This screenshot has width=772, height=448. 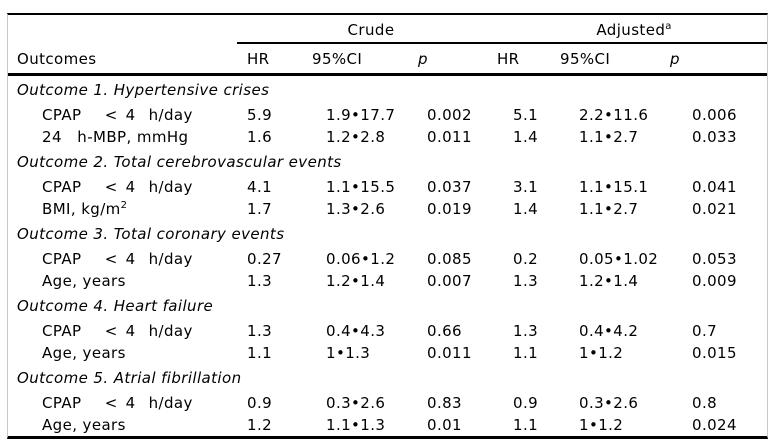 I want to click on predictor-label: 24 h-MBP, mmHg, so click(x=115, y=137).